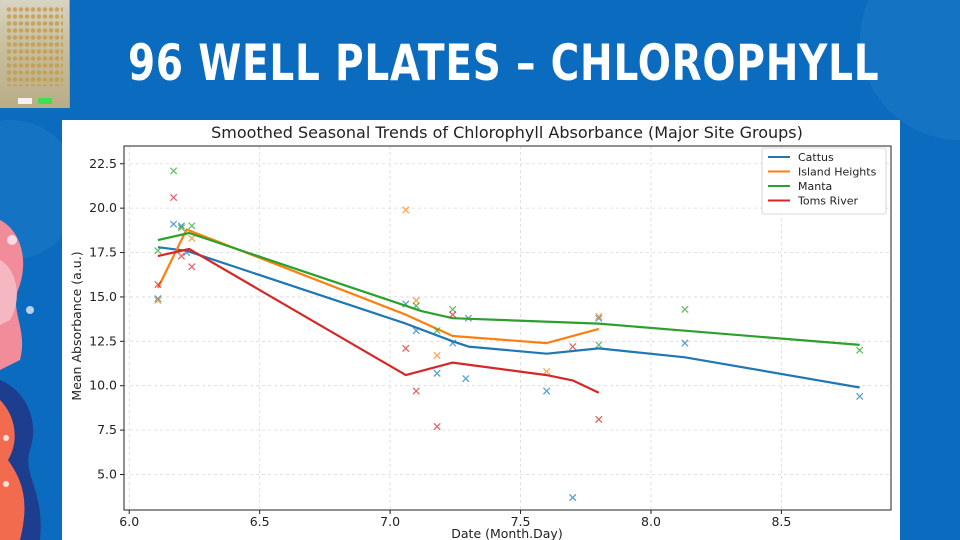 The height and width of the screenshot is (540, 960). Describe the element at coordinates (378, 286) in the screenshot. I see `series-line-island-heights` at that location.